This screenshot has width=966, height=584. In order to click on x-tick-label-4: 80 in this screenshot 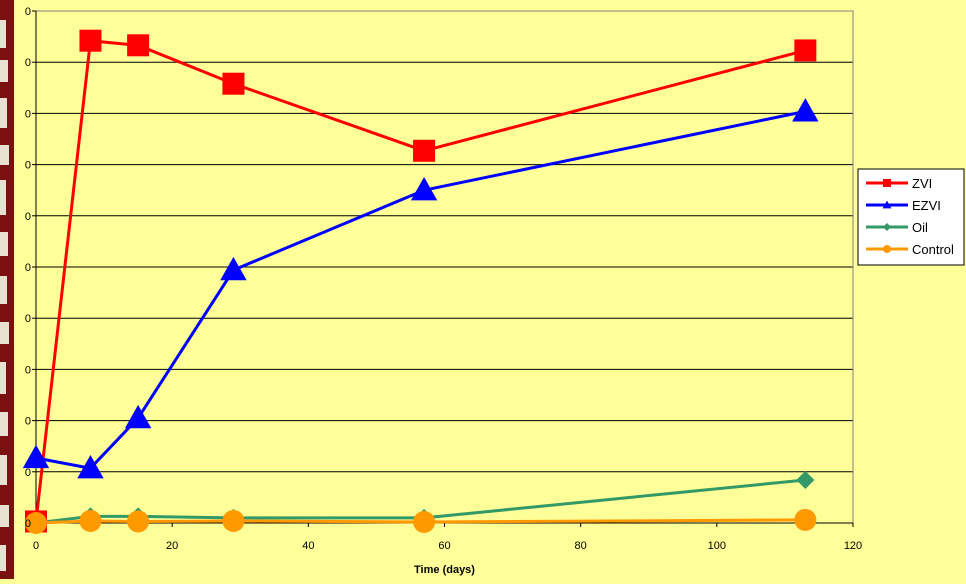, I will do `click(581, 546)`.